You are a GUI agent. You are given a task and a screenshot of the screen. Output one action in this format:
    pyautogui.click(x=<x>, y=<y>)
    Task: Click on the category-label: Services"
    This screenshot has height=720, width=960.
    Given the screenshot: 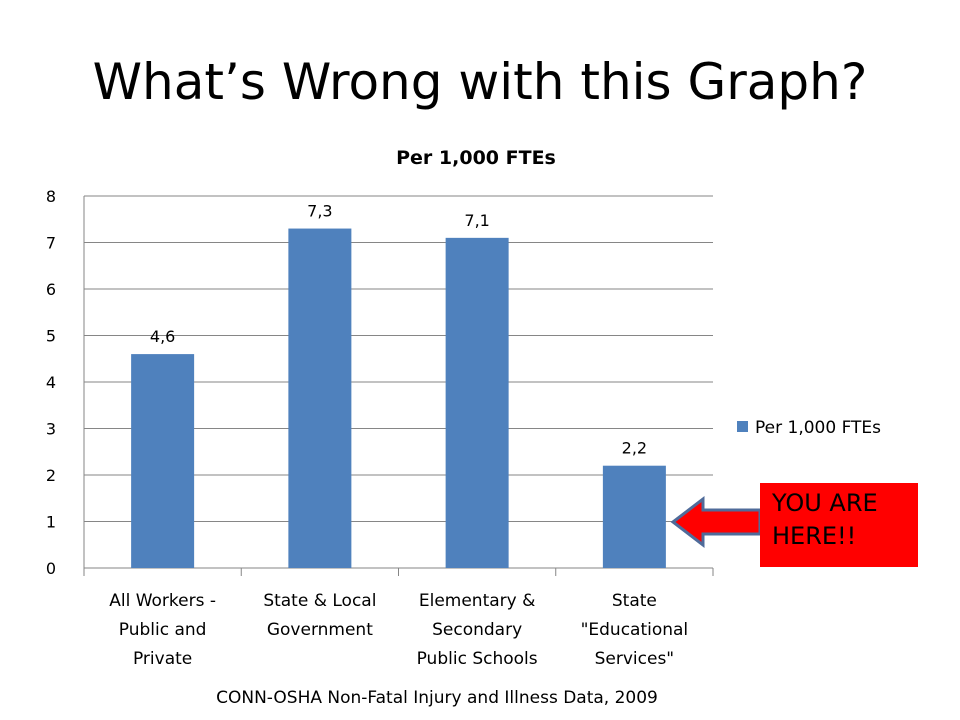 What is the action you would take?
    pyautogui.click(x=635, y=659)
    